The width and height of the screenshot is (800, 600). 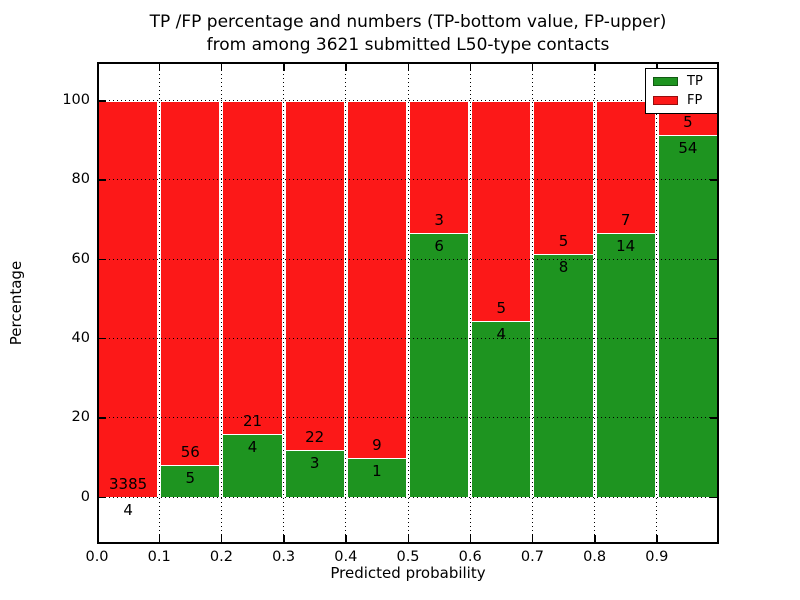 What do you see at coordinates (501, 308) in the screenshot?
I see `fp-count-label: 5` at bounding box center [501, 308].